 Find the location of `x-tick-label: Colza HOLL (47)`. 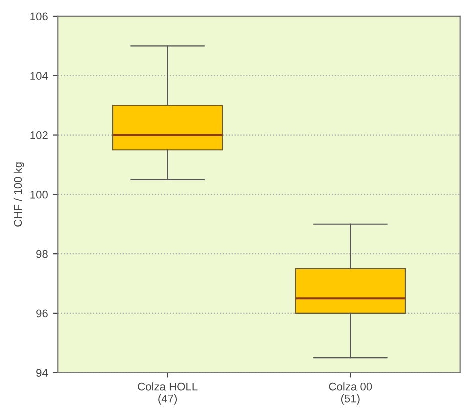

x-tick-label: Colza HOLL (47) is located at coordinates (168, 393).